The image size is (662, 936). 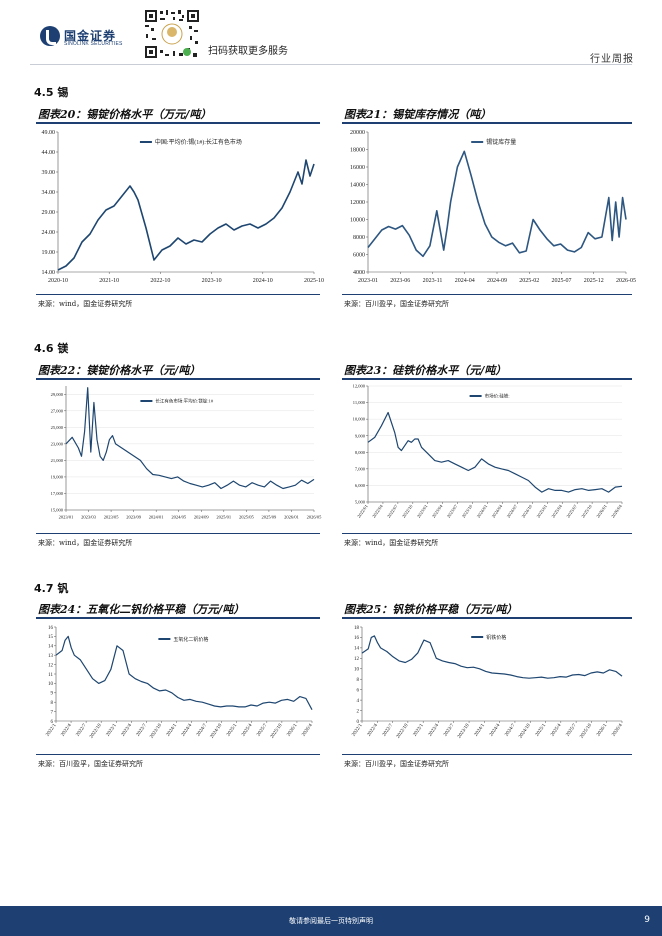 I want to click on x-tick-label: 2024-10, so click(x=263, y=281).